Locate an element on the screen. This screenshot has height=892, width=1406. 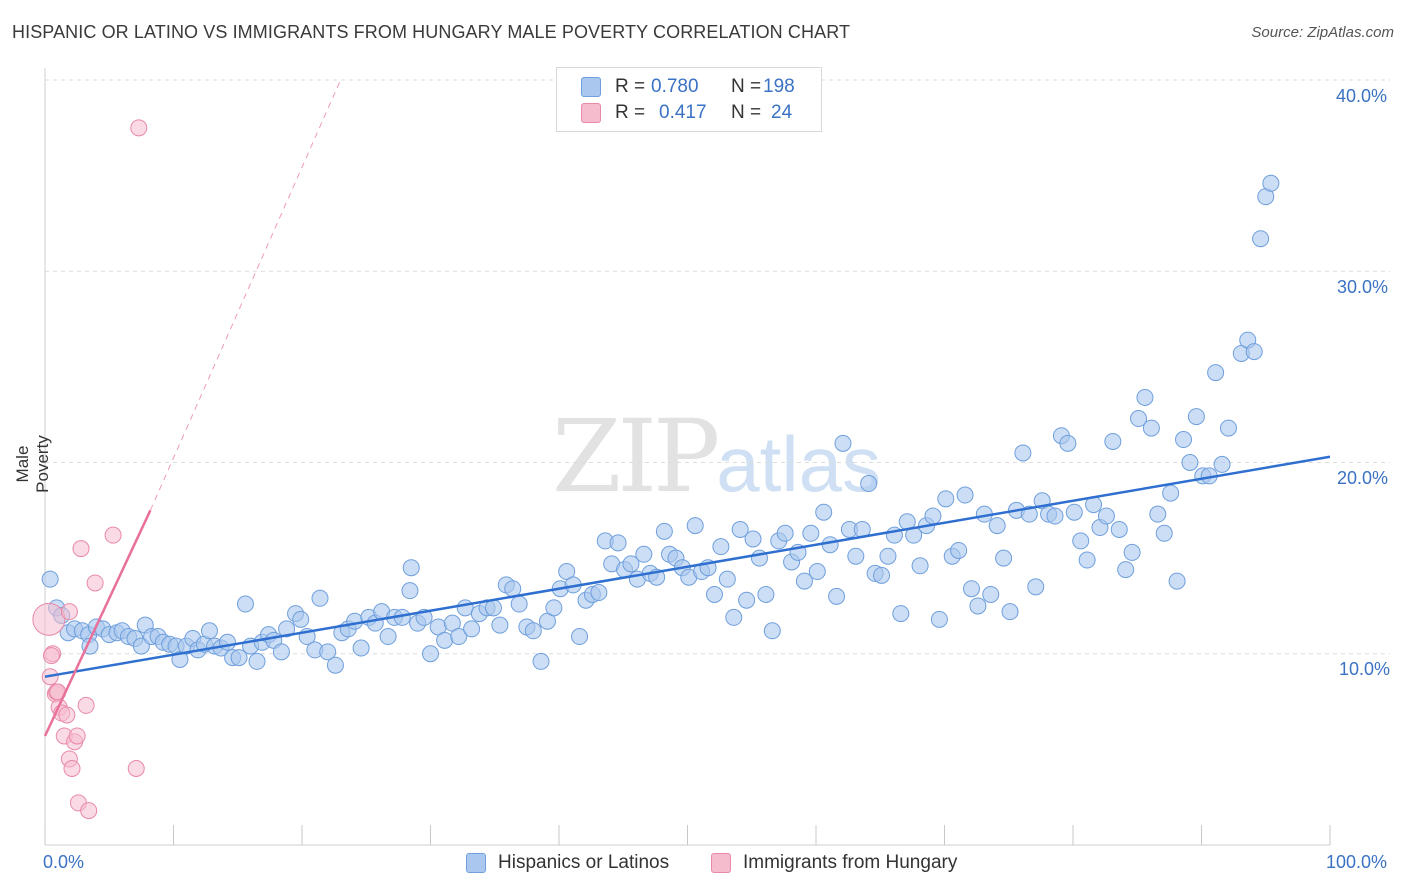
legend-r-value: 0.417 is located at coordinates (683, 112).